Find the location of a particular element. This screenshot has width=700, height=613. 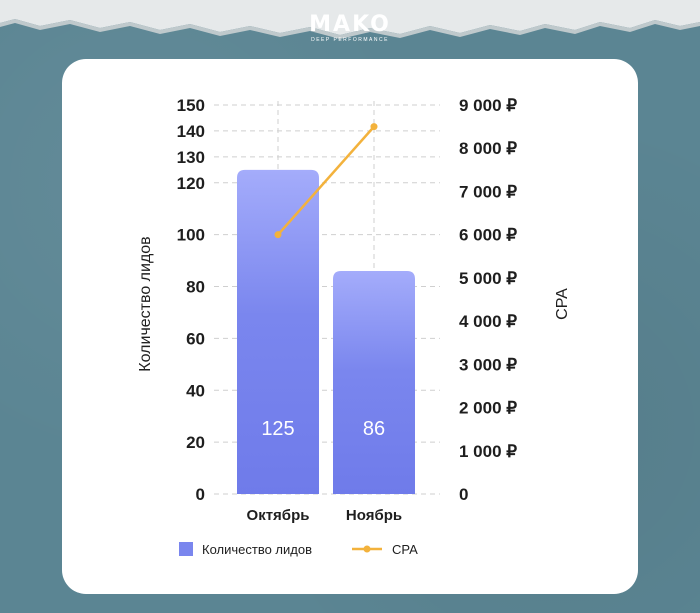

y-tick-label: 120 is located at coordinates (191, 183).